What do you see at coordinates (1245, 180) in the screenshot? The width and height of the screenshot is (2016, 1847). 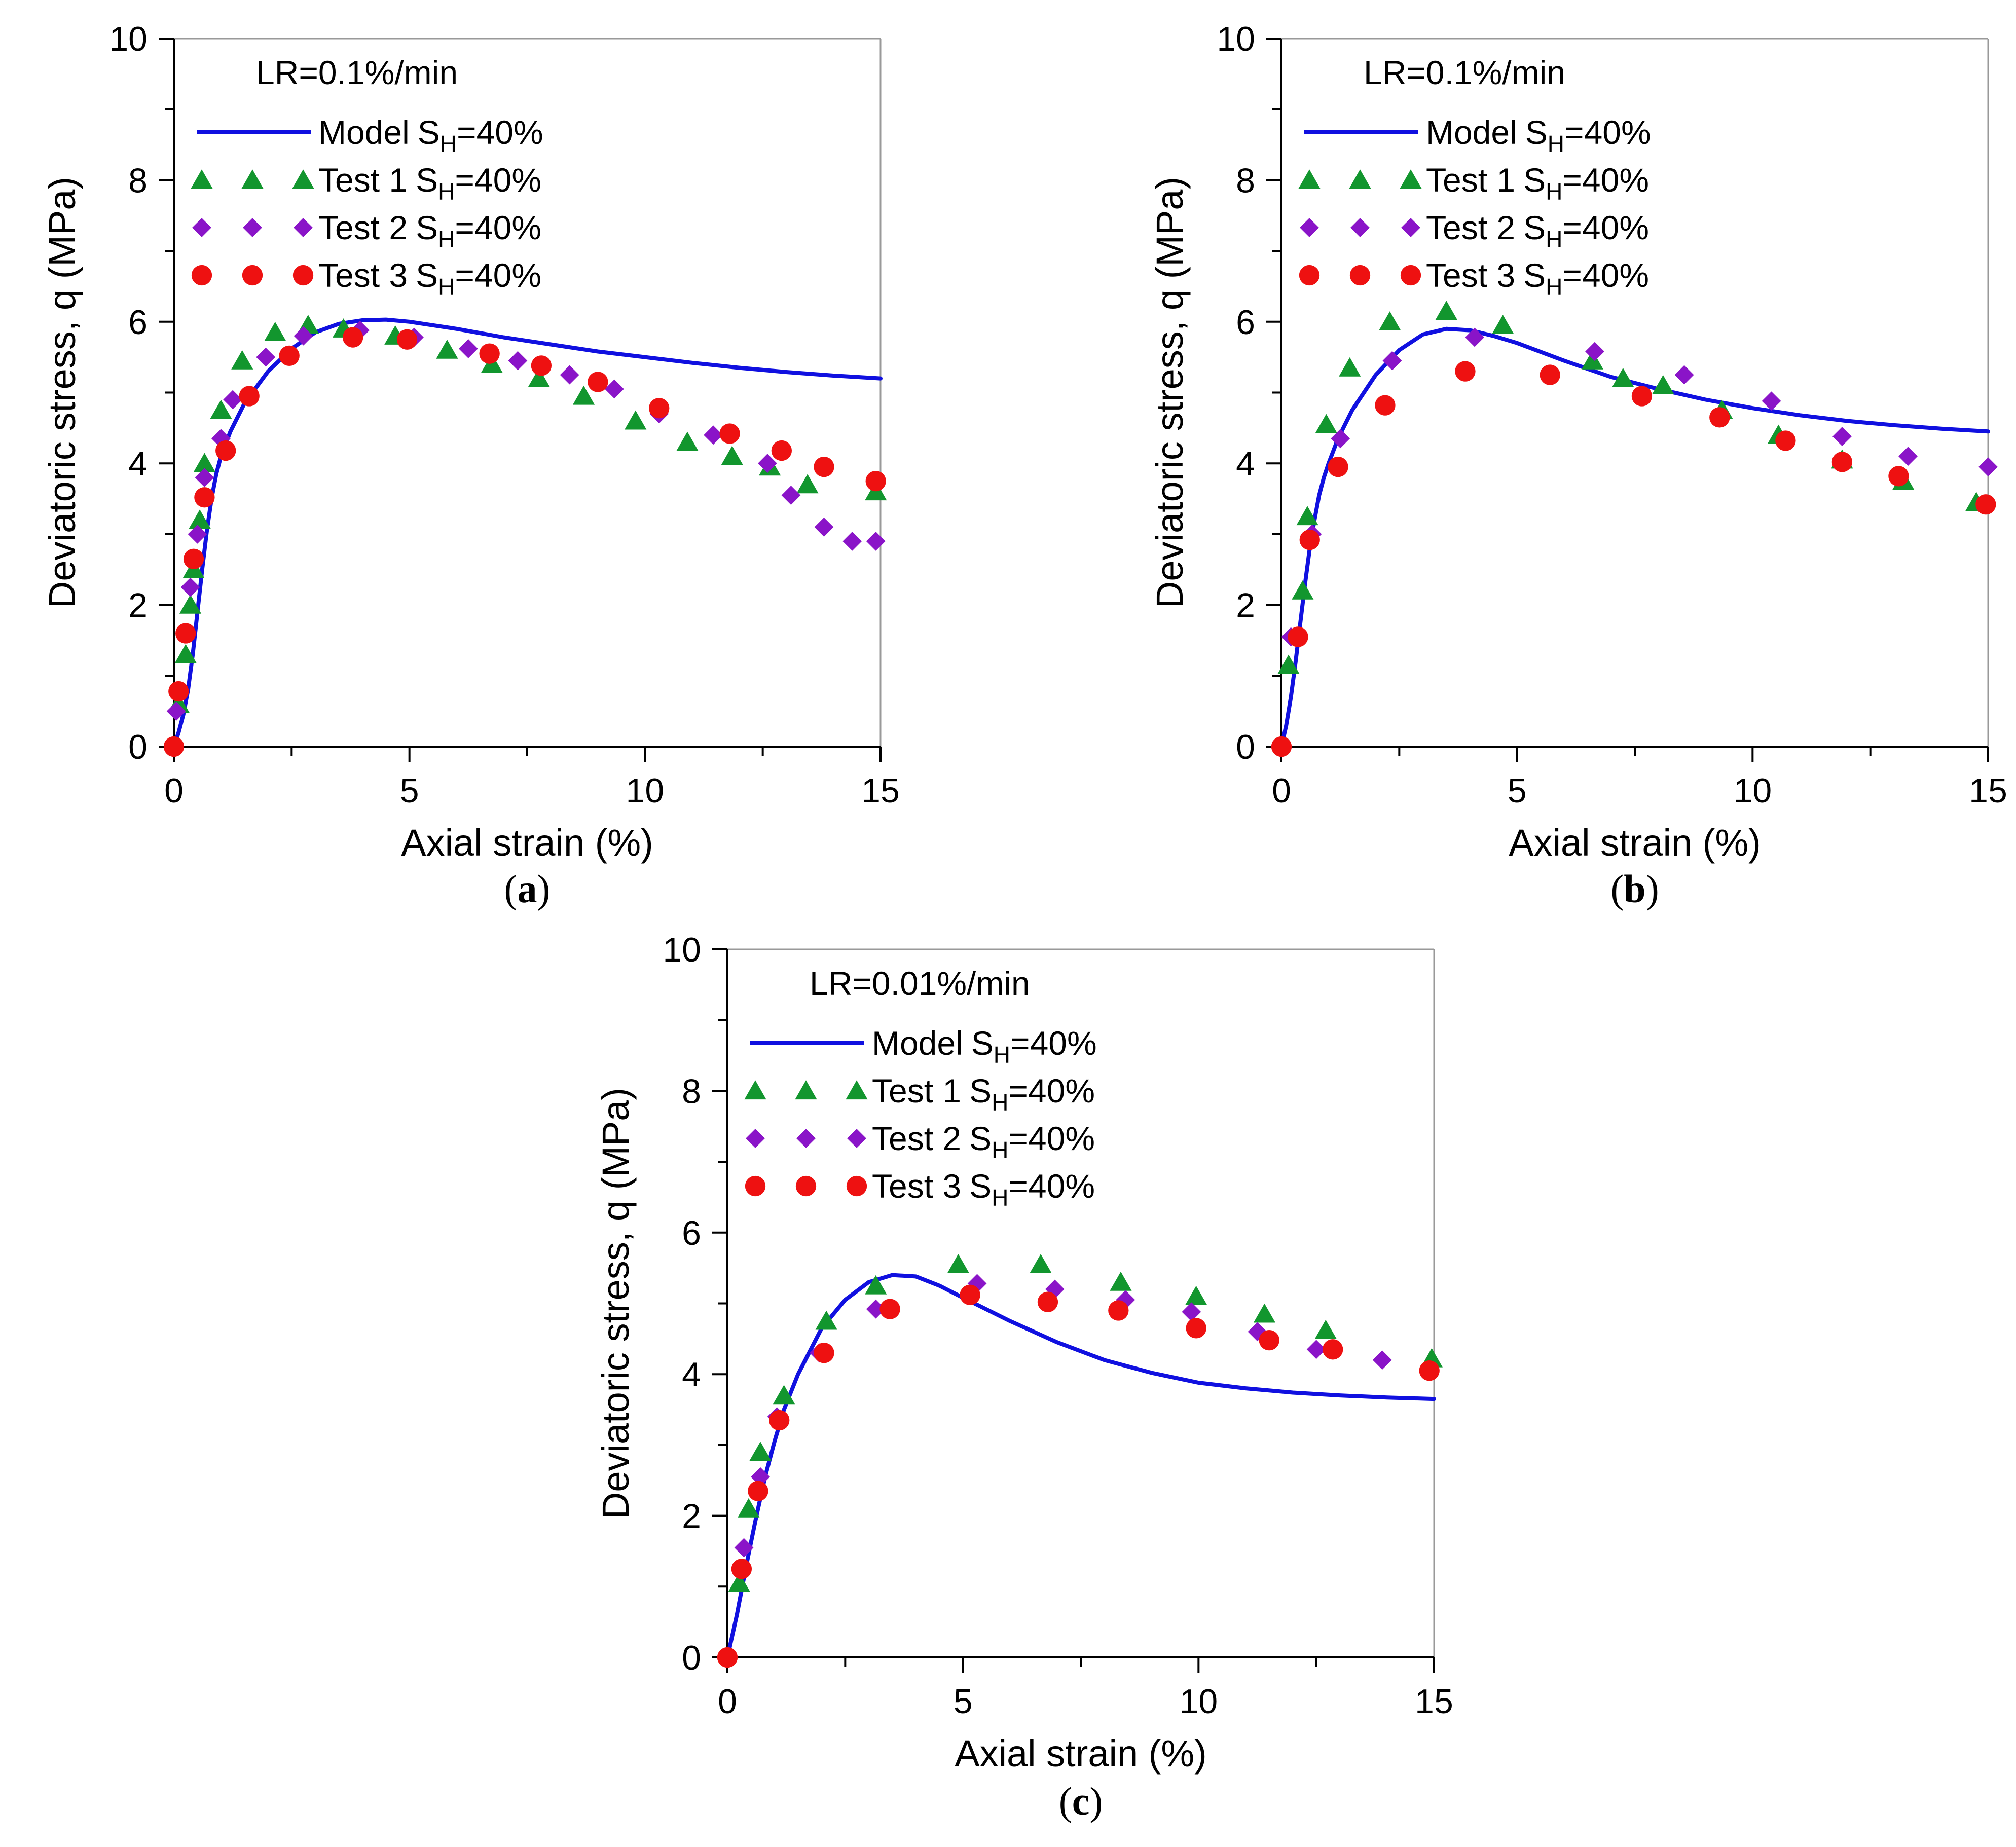 I see `y-tick-label: 8` at bounding box center [1245, 180].